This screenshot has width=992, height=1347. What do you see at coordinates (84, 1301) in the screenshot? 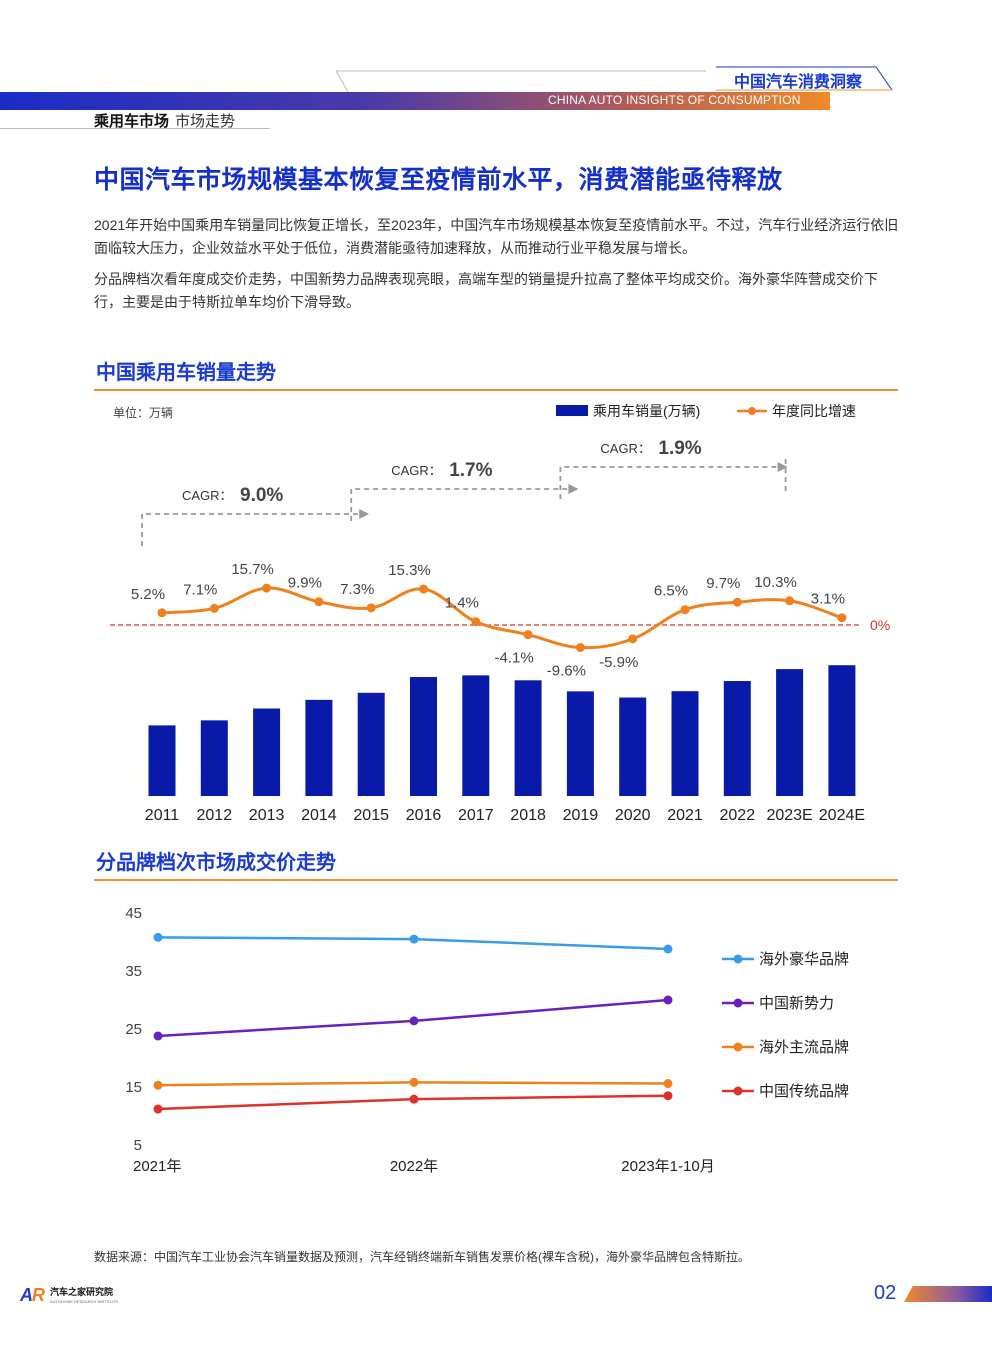
I see `logo-sub: AUTOHOME RESEARCH INSTITUTE` at bounding box center [84, 1301].